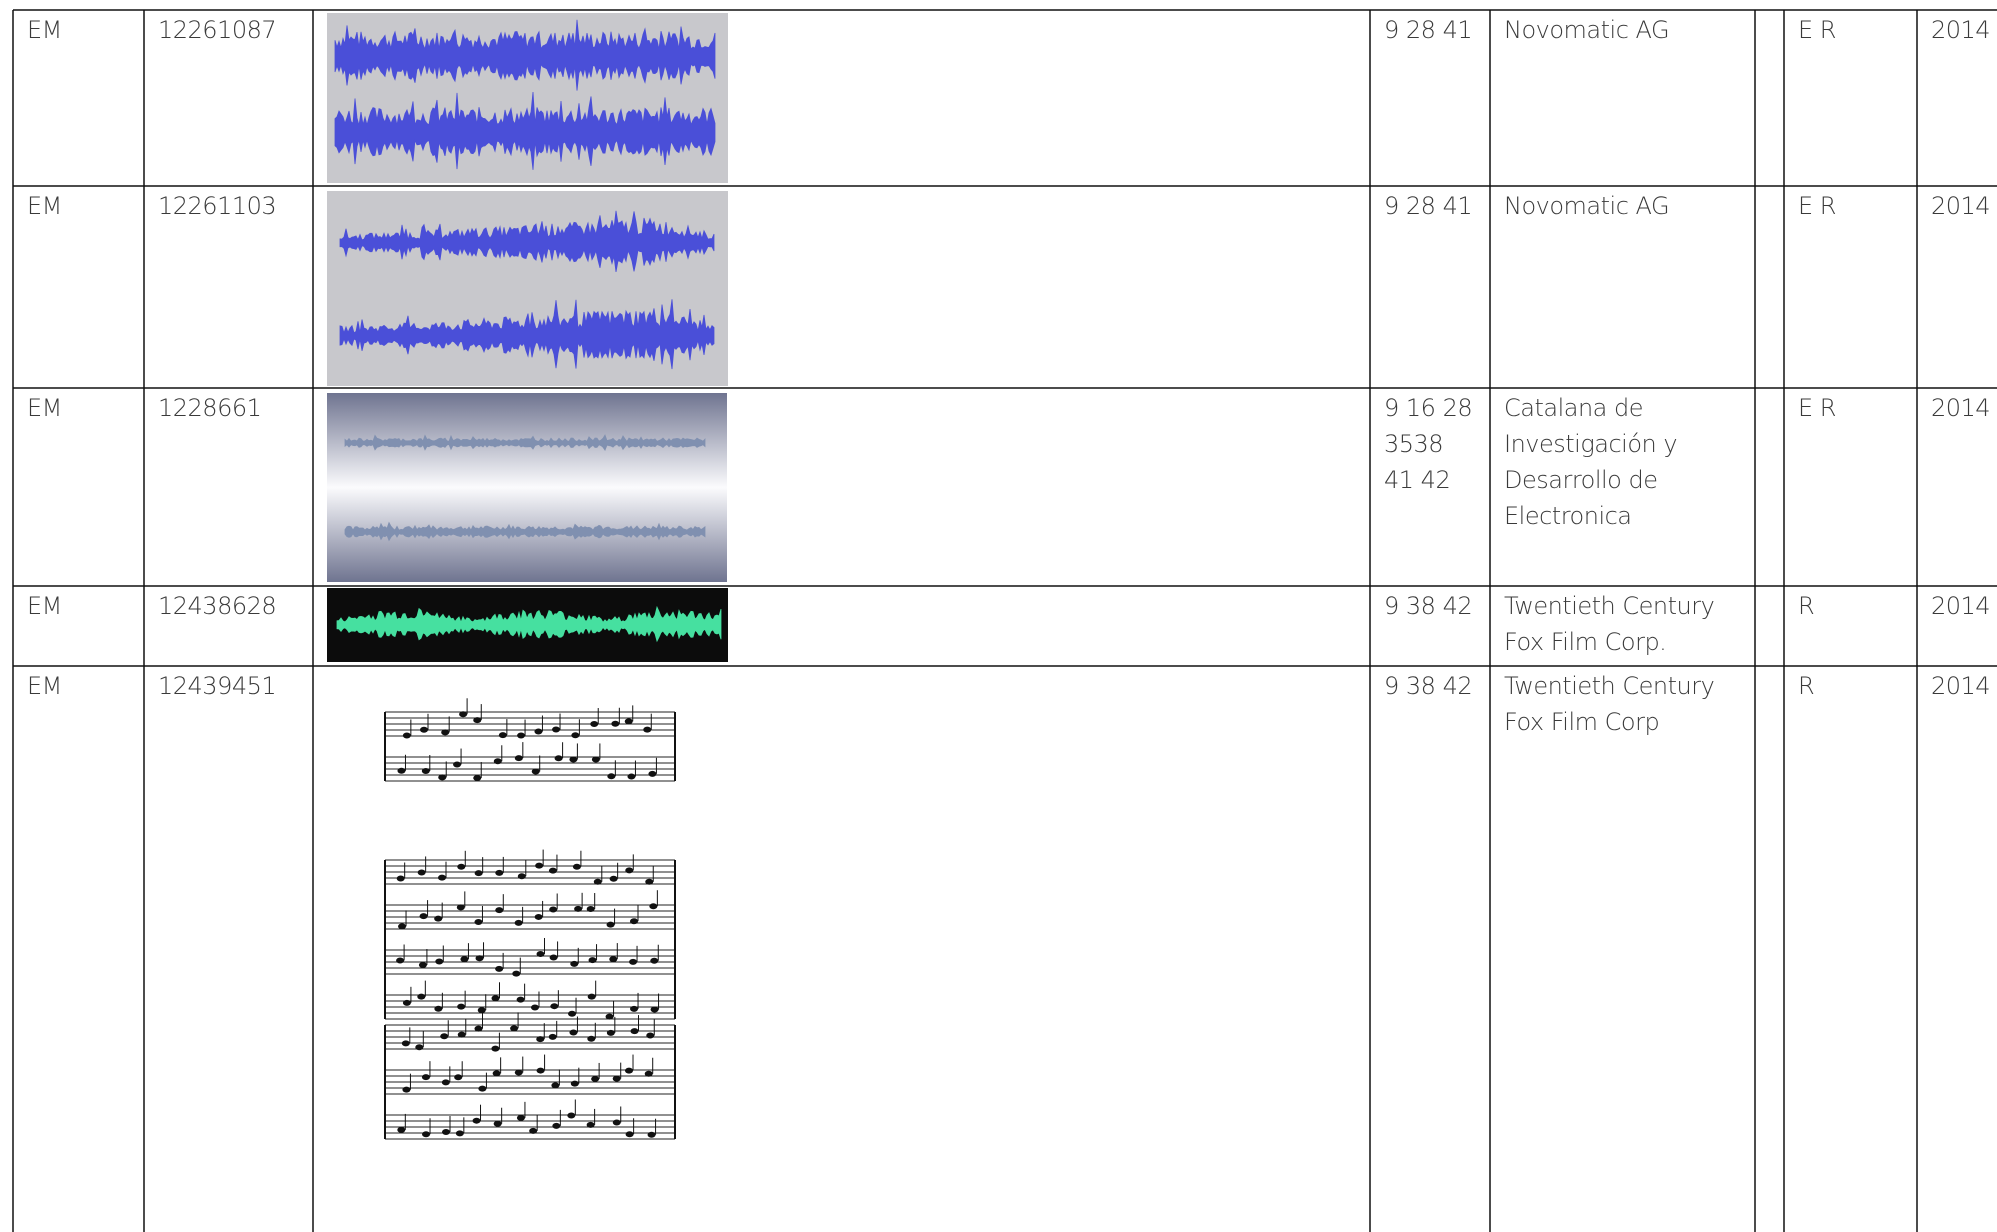  Describe the element at coordinates (217, 30) in the screenshot. I see `table-cell: 12261087` at that location.